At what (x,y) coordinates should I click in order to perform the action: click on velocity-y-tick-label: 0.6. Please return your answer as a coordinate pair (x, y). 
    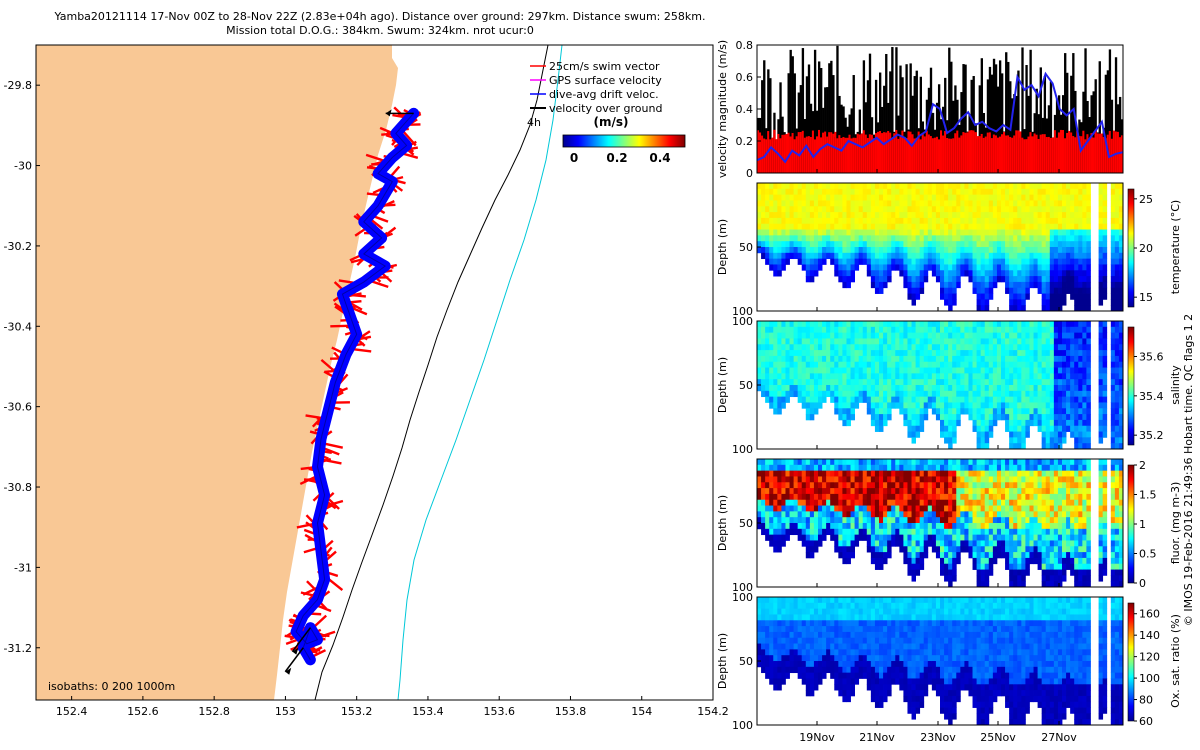
    Looking at the image, I should click on (745, 77).